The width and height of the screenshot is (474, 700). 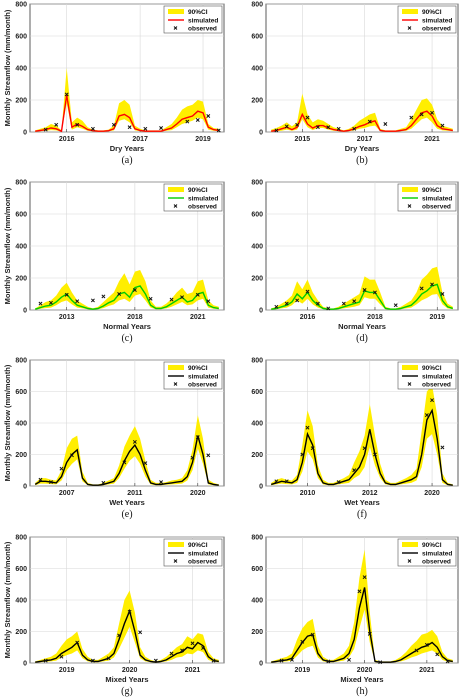 What do you see at coordinates (67, 670) in the screenshot?
I see `x-tick-label: 2019` at bounding box center [67, 670].